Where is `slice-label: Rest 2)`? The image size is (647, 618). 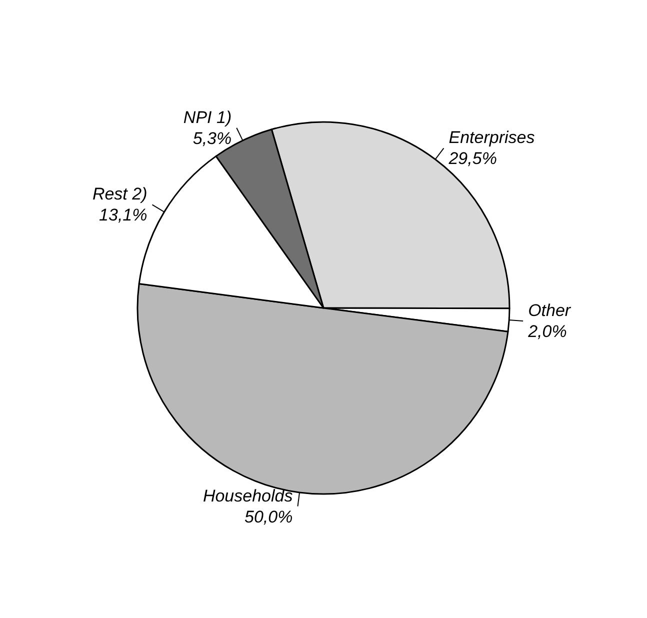 slice-label: Rest 2) is located at coordinates (120, 194).